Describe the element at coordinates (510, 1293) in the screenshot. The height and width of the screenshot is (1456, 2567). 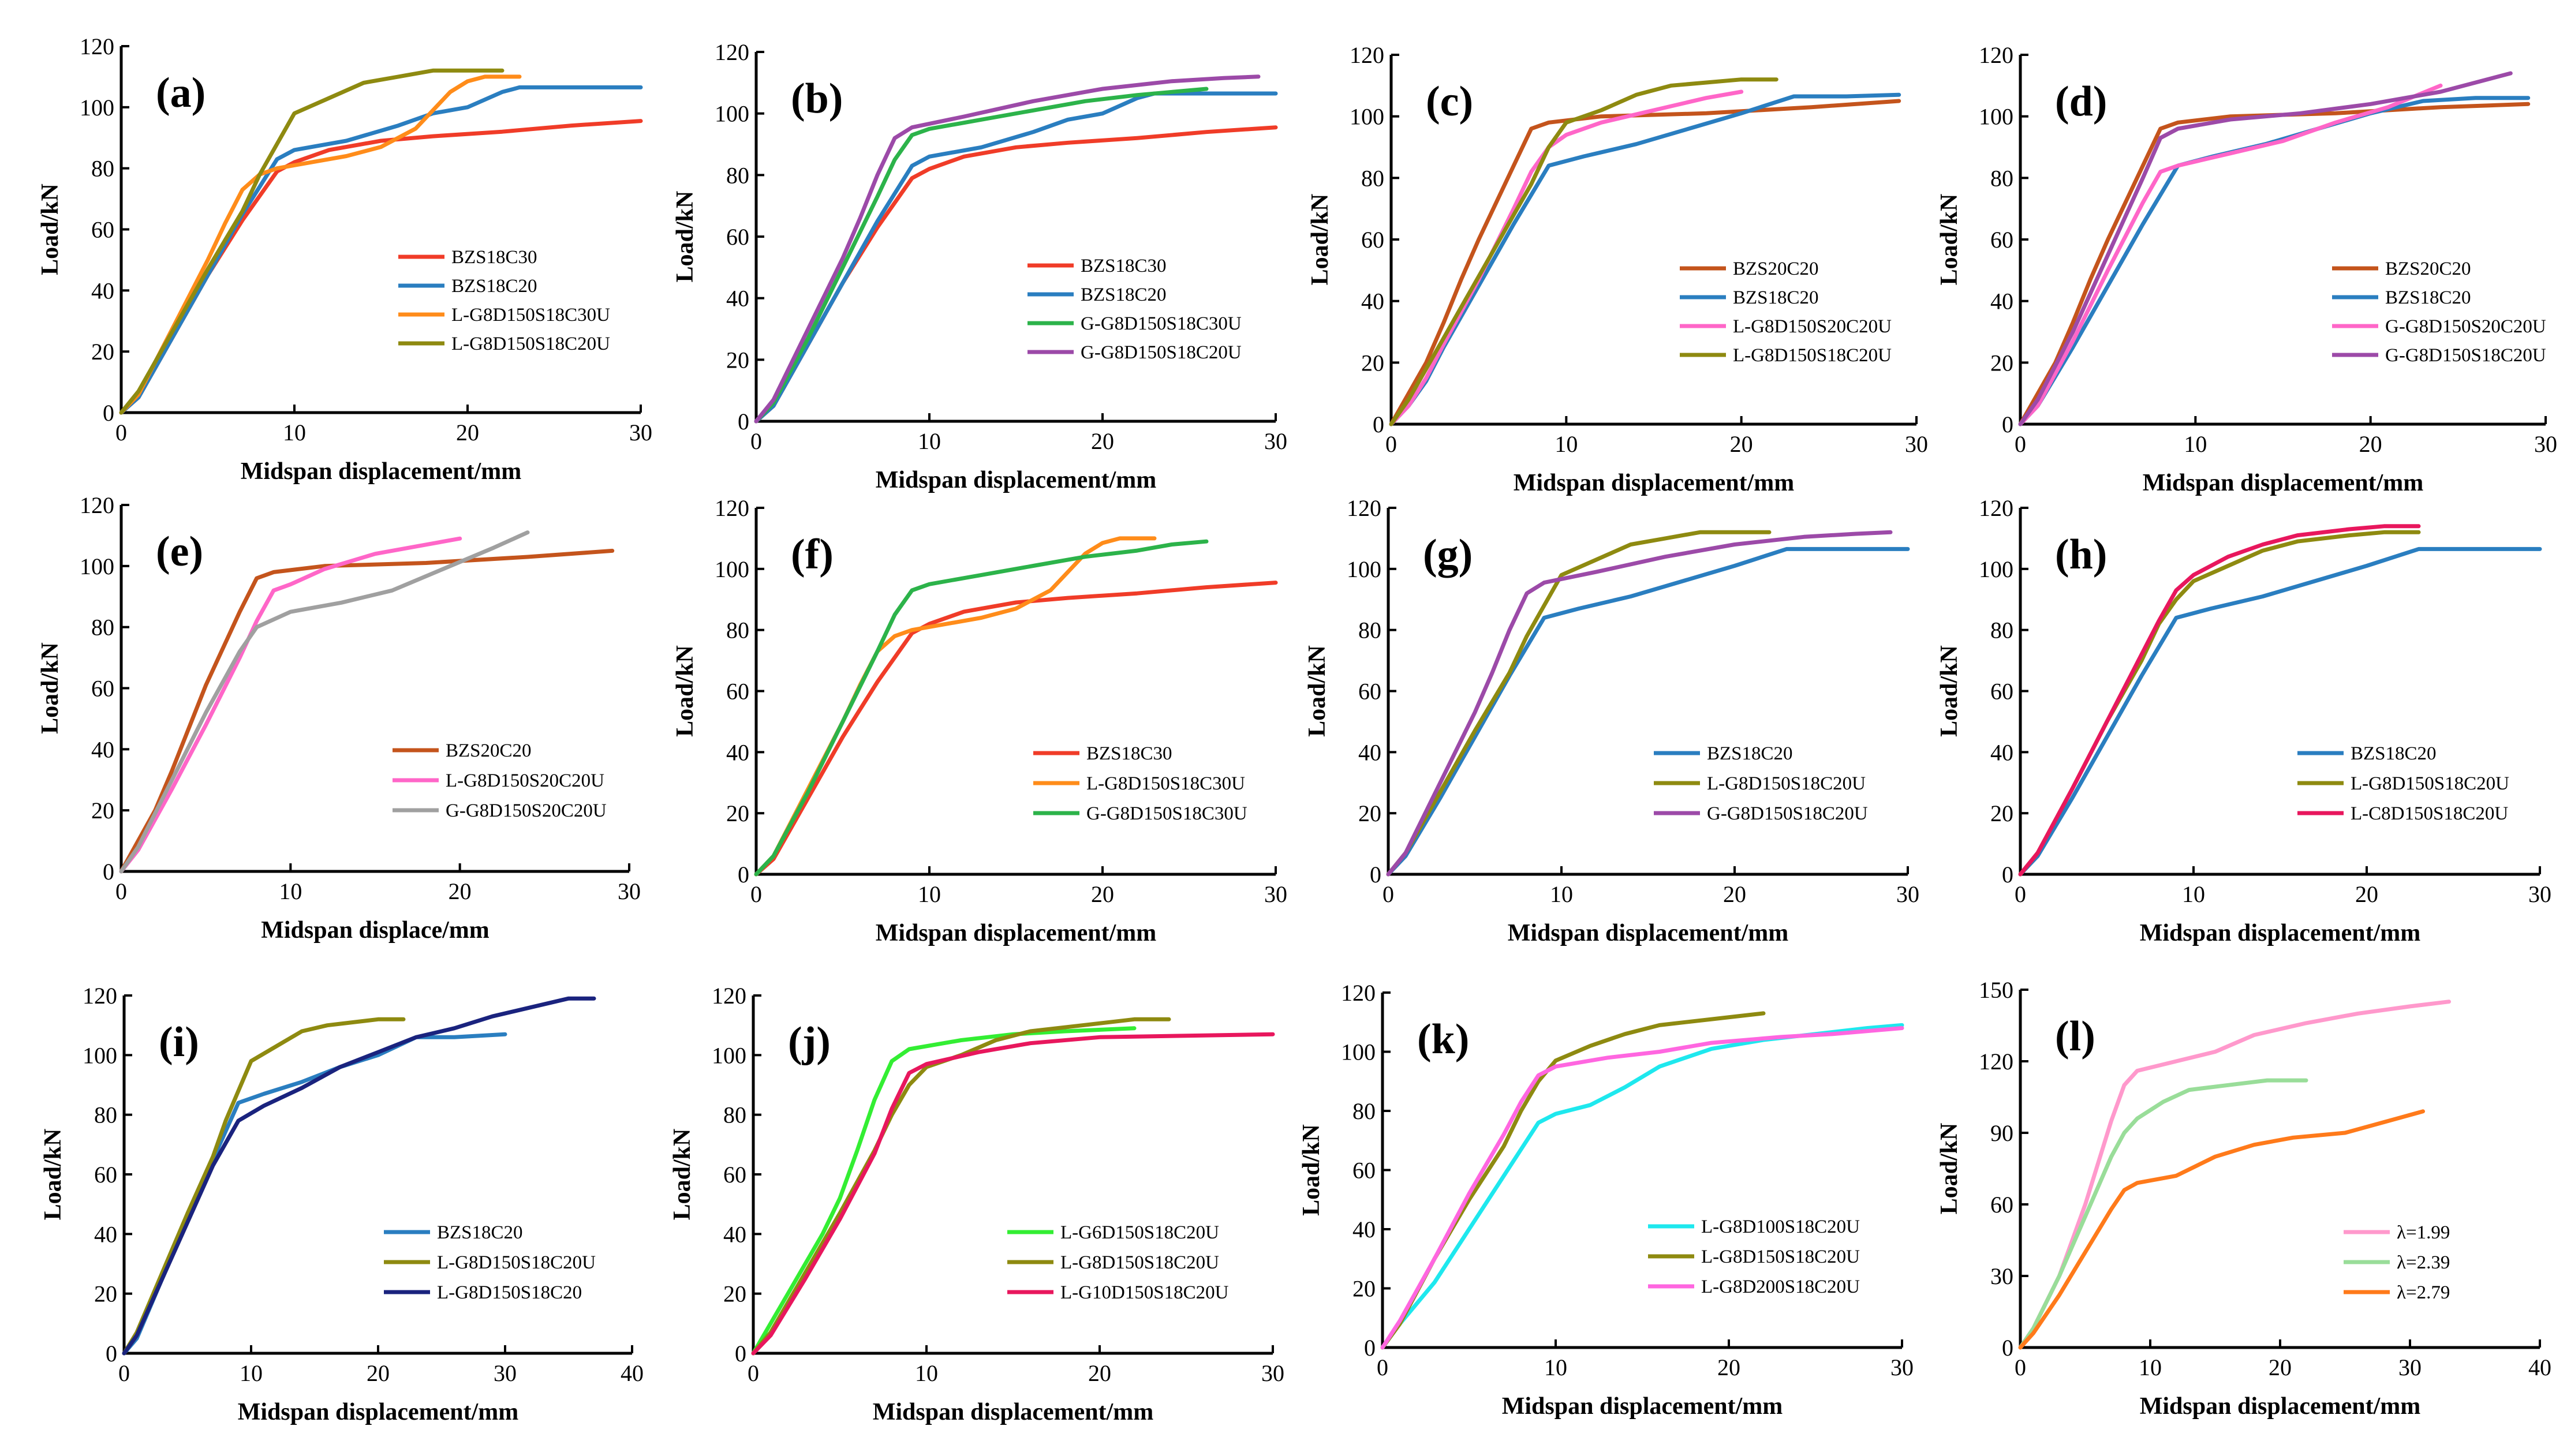
I see `legend-label: L-G8D150S18C20` at that location.